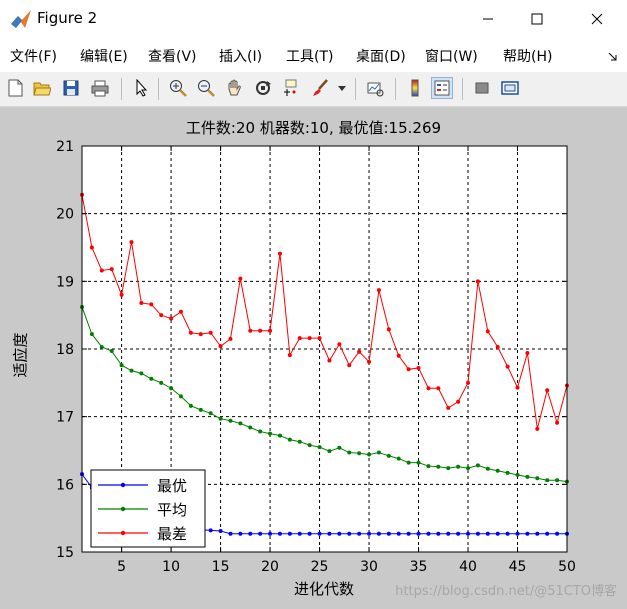 The width and height of the screenshot is (627, 609). What do you see at coordinates (100, 88) in the screenshot?
I see `print-icon` at bounding box center [100, 88].